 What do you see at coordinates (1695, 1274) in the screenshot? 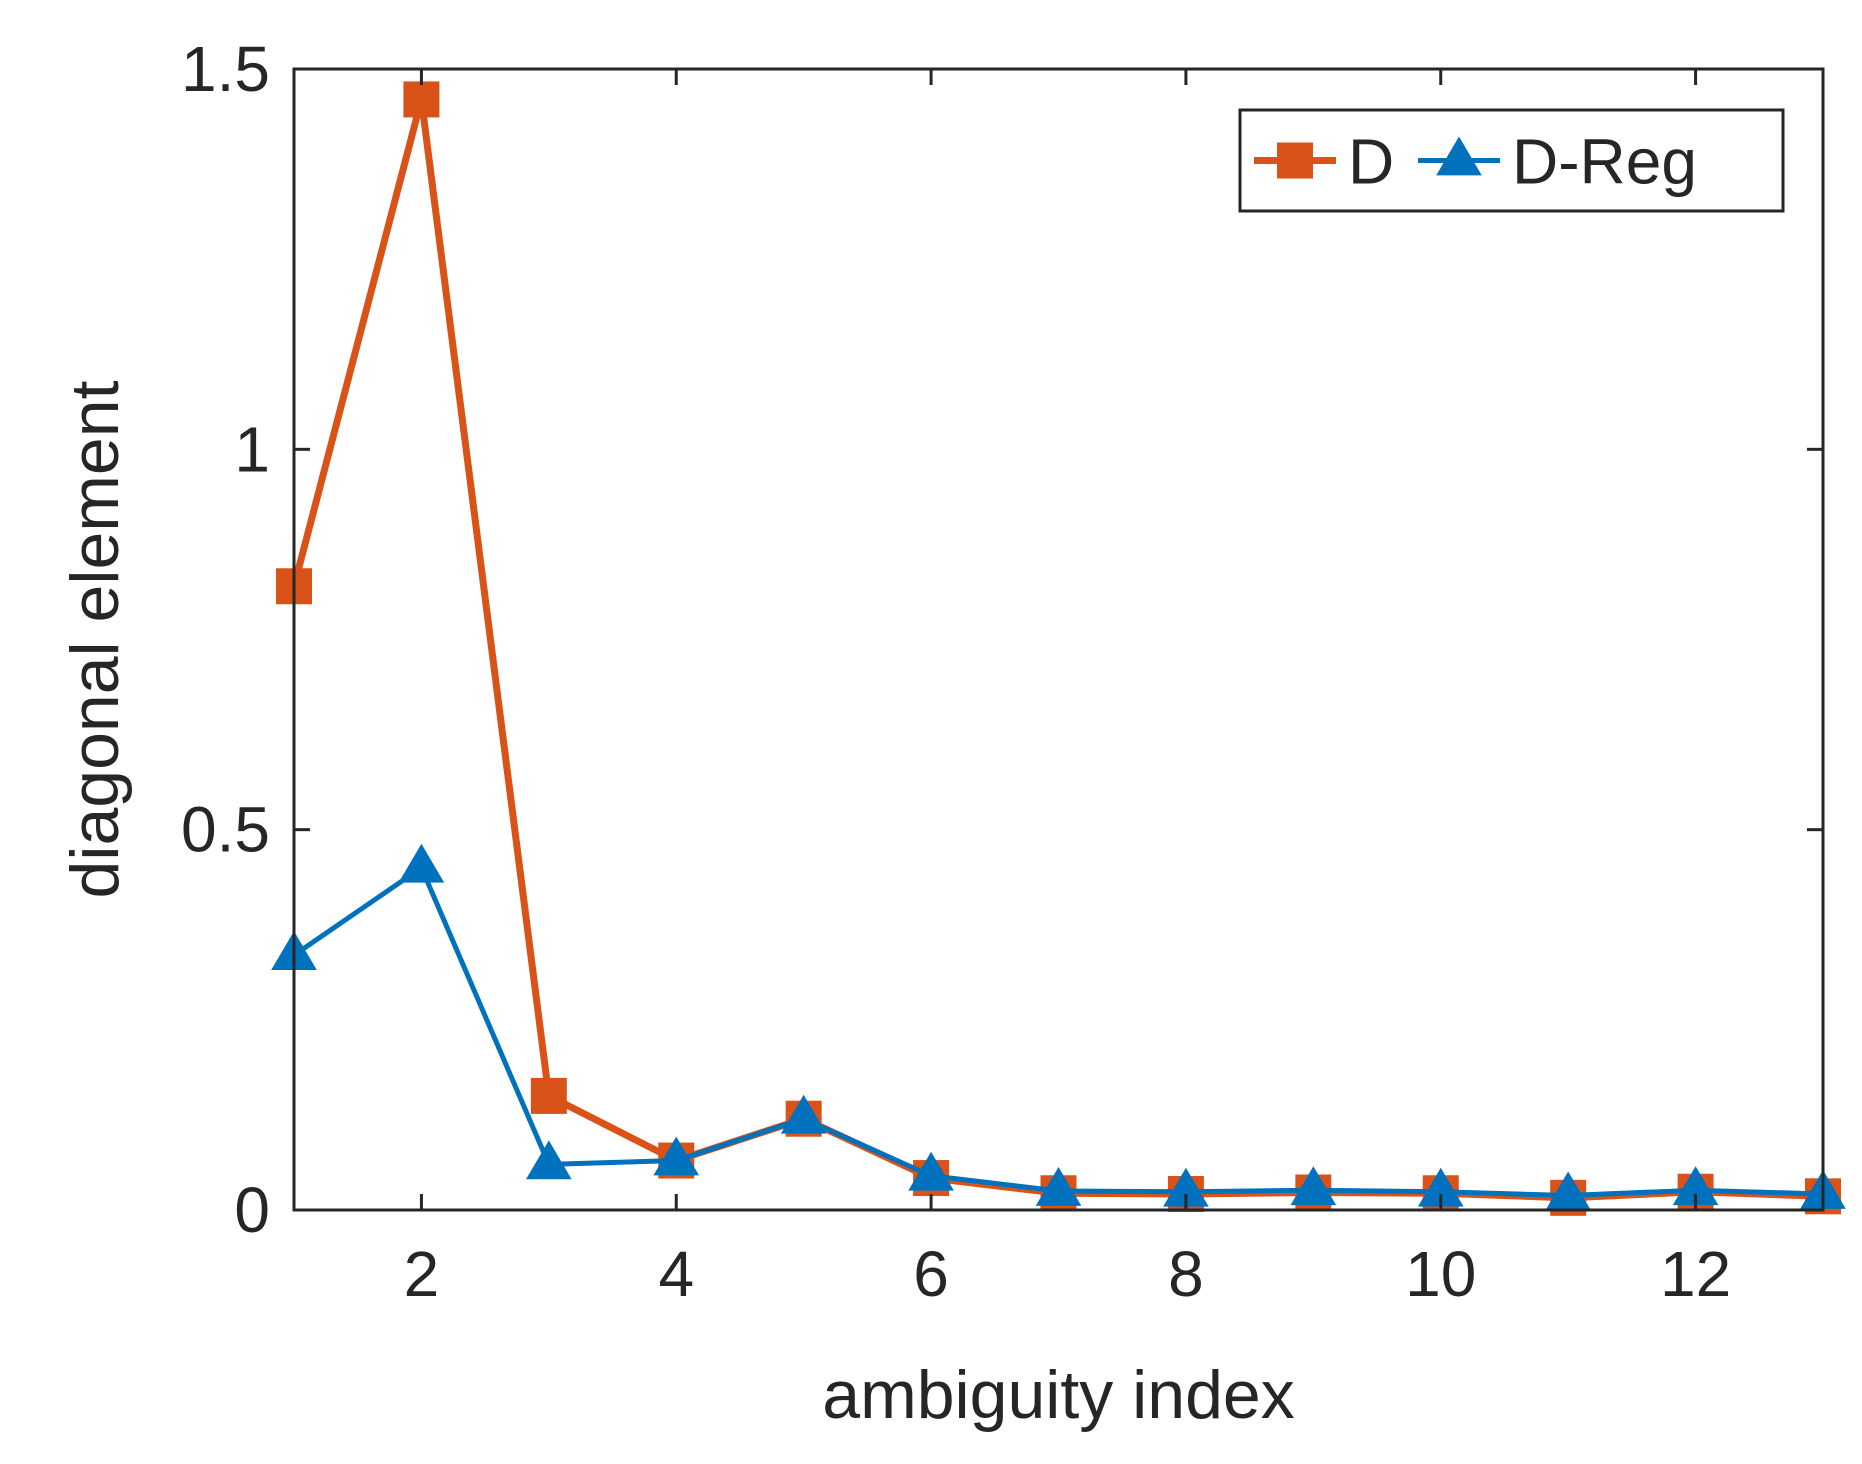
I see `x-tick-label: 12` at bounding box center [1695, 1274].